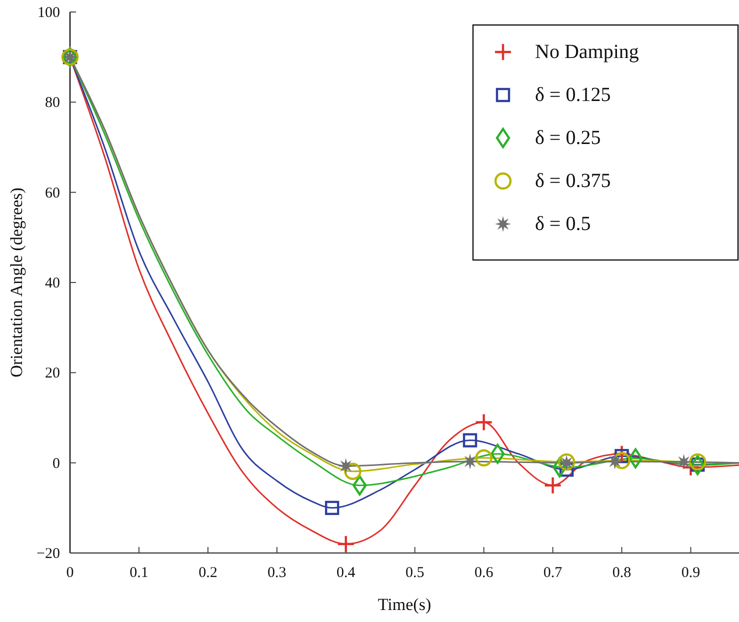 This screenshot has height=622, width=739. Describe the element at coordinates (208, 573) in the screenshot. I see `x-tick-label: 0.2` at that location.